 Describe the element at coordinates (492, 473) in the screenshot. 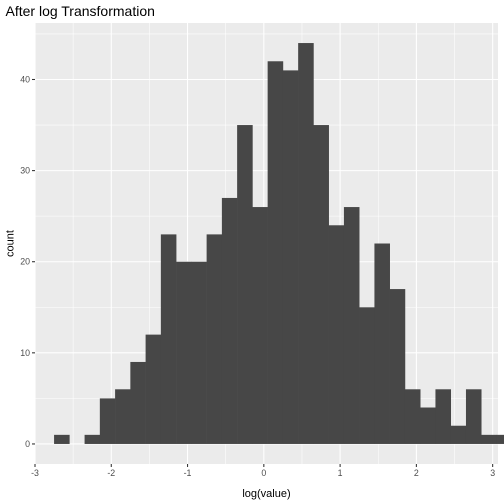

I see `x-tick-label: 3` at that location.